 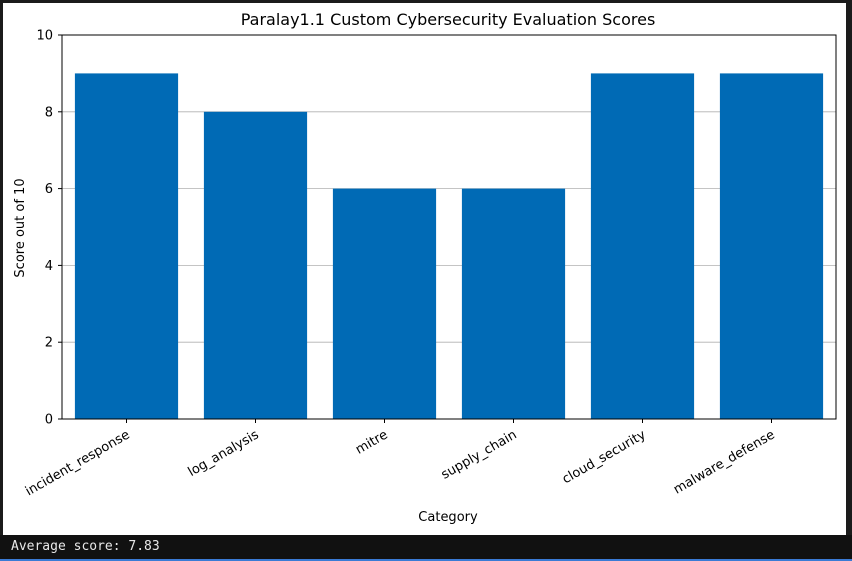 I want to click on y-axis-label: Score out of 10, so click(x=20, y=227).